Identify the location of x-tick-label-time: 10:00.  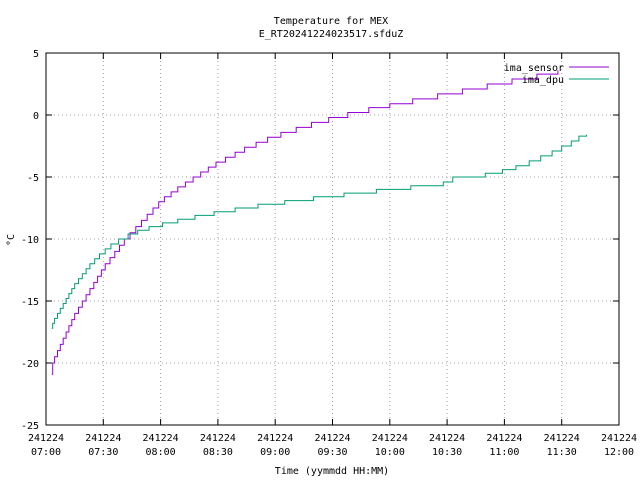
(390, 452).